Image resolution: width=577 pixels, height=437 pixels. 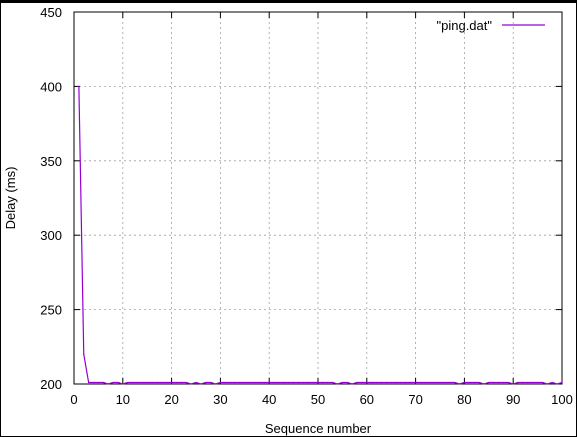 What do you see at coordinates (318, 428) in the screenshot?
I see `x-axis-label: Sequence number` at bounding box center [318, 428].